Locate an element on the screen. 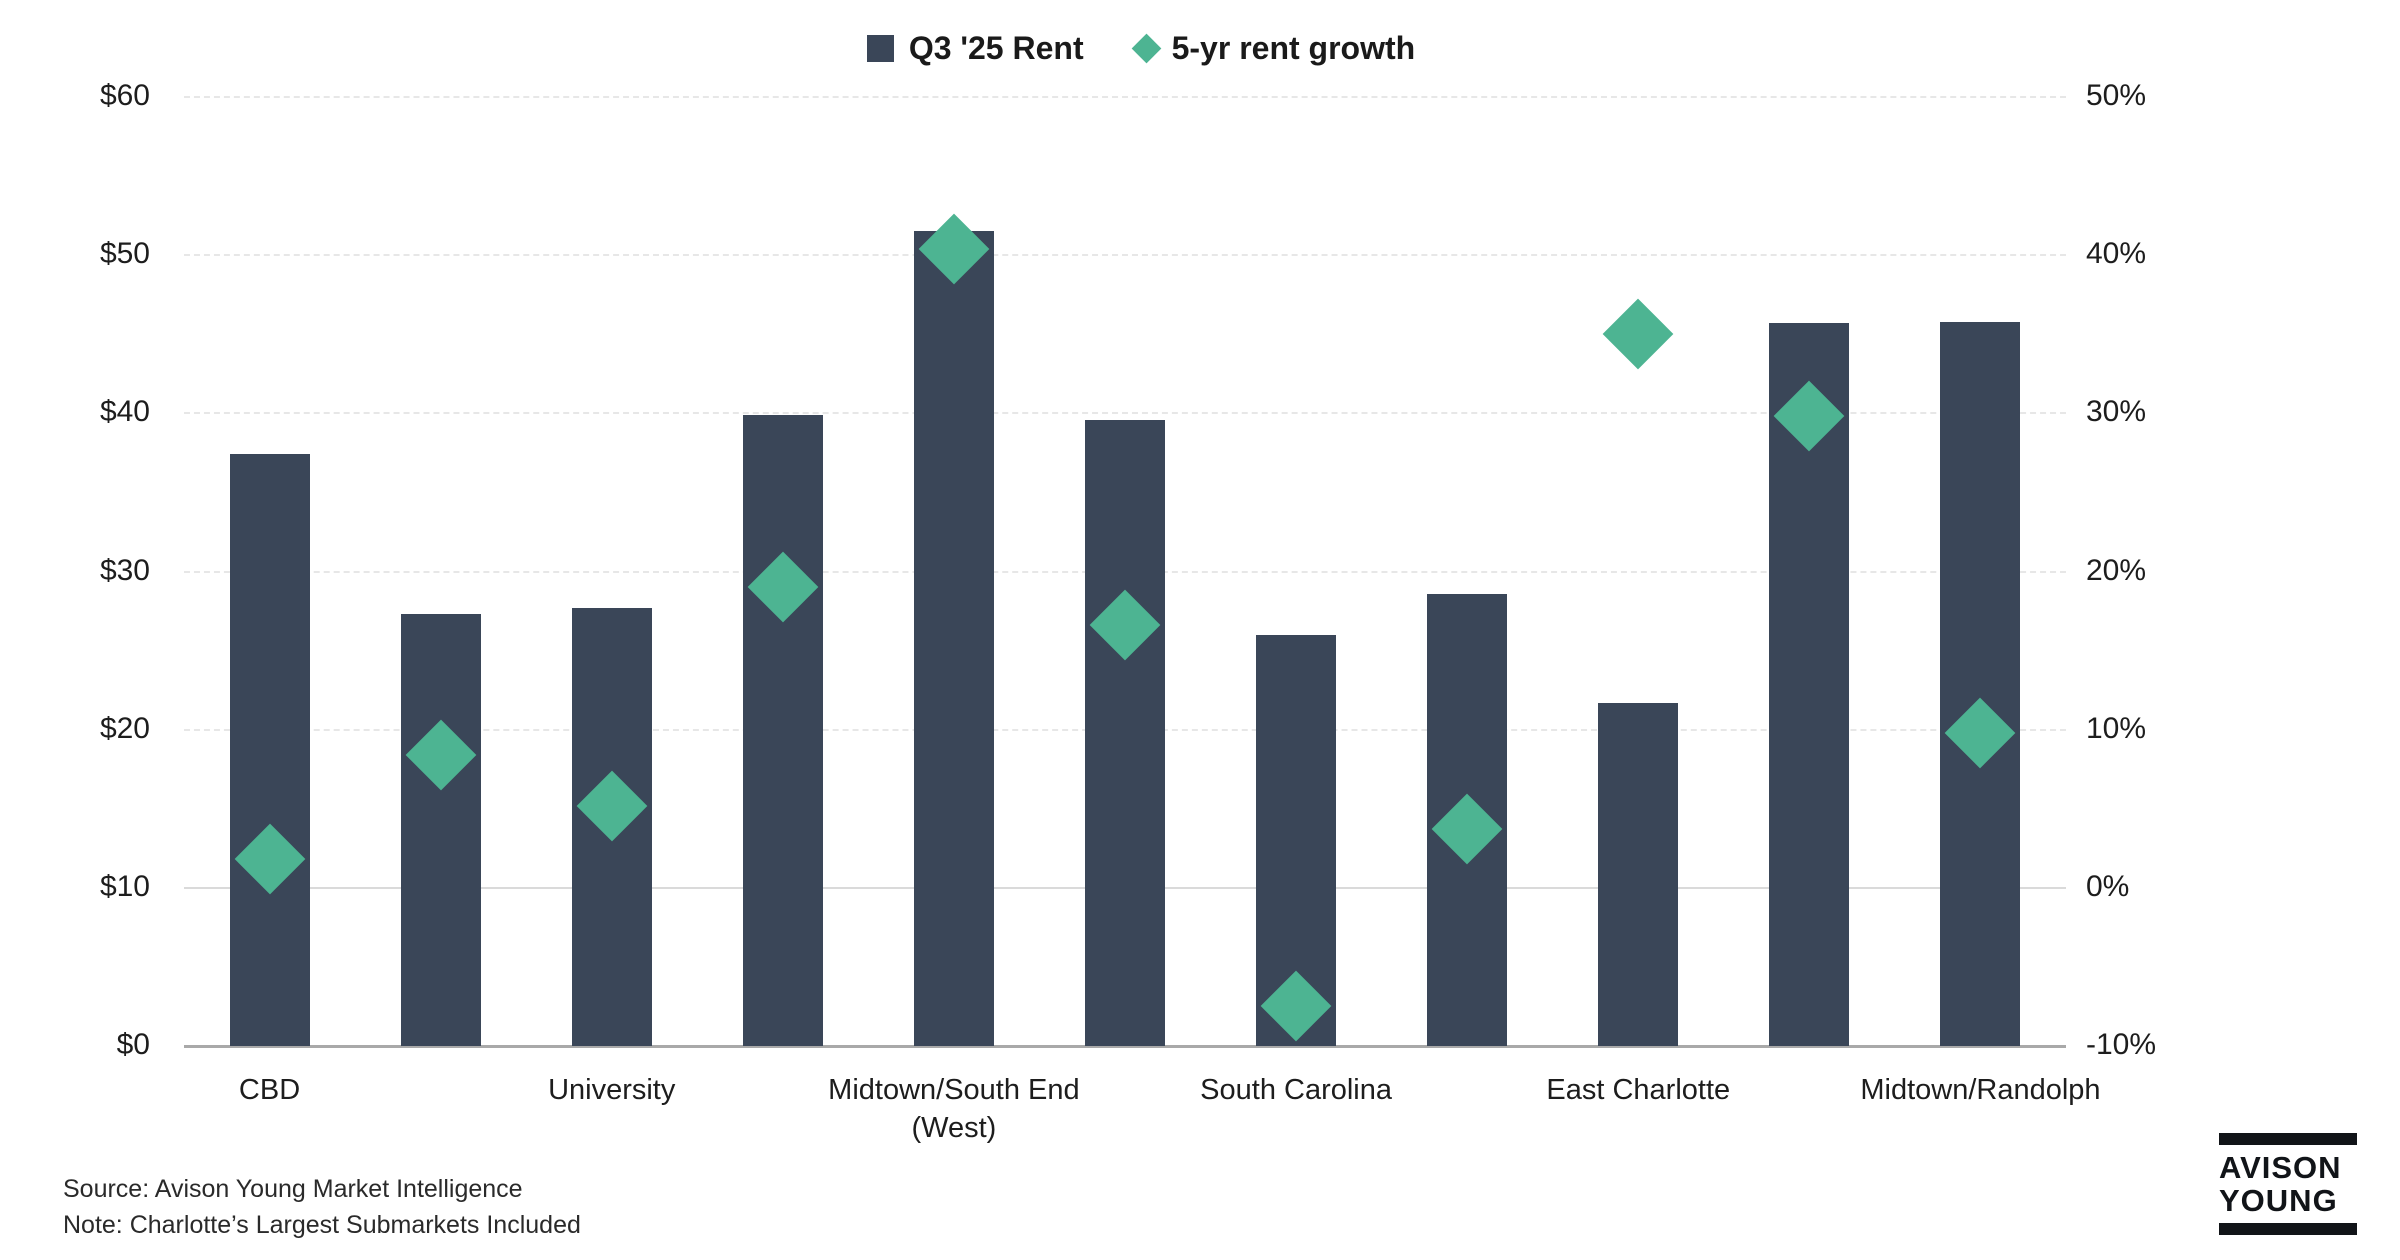  x-axis-label: South Carolina is located at coordinates (1296, 1090).